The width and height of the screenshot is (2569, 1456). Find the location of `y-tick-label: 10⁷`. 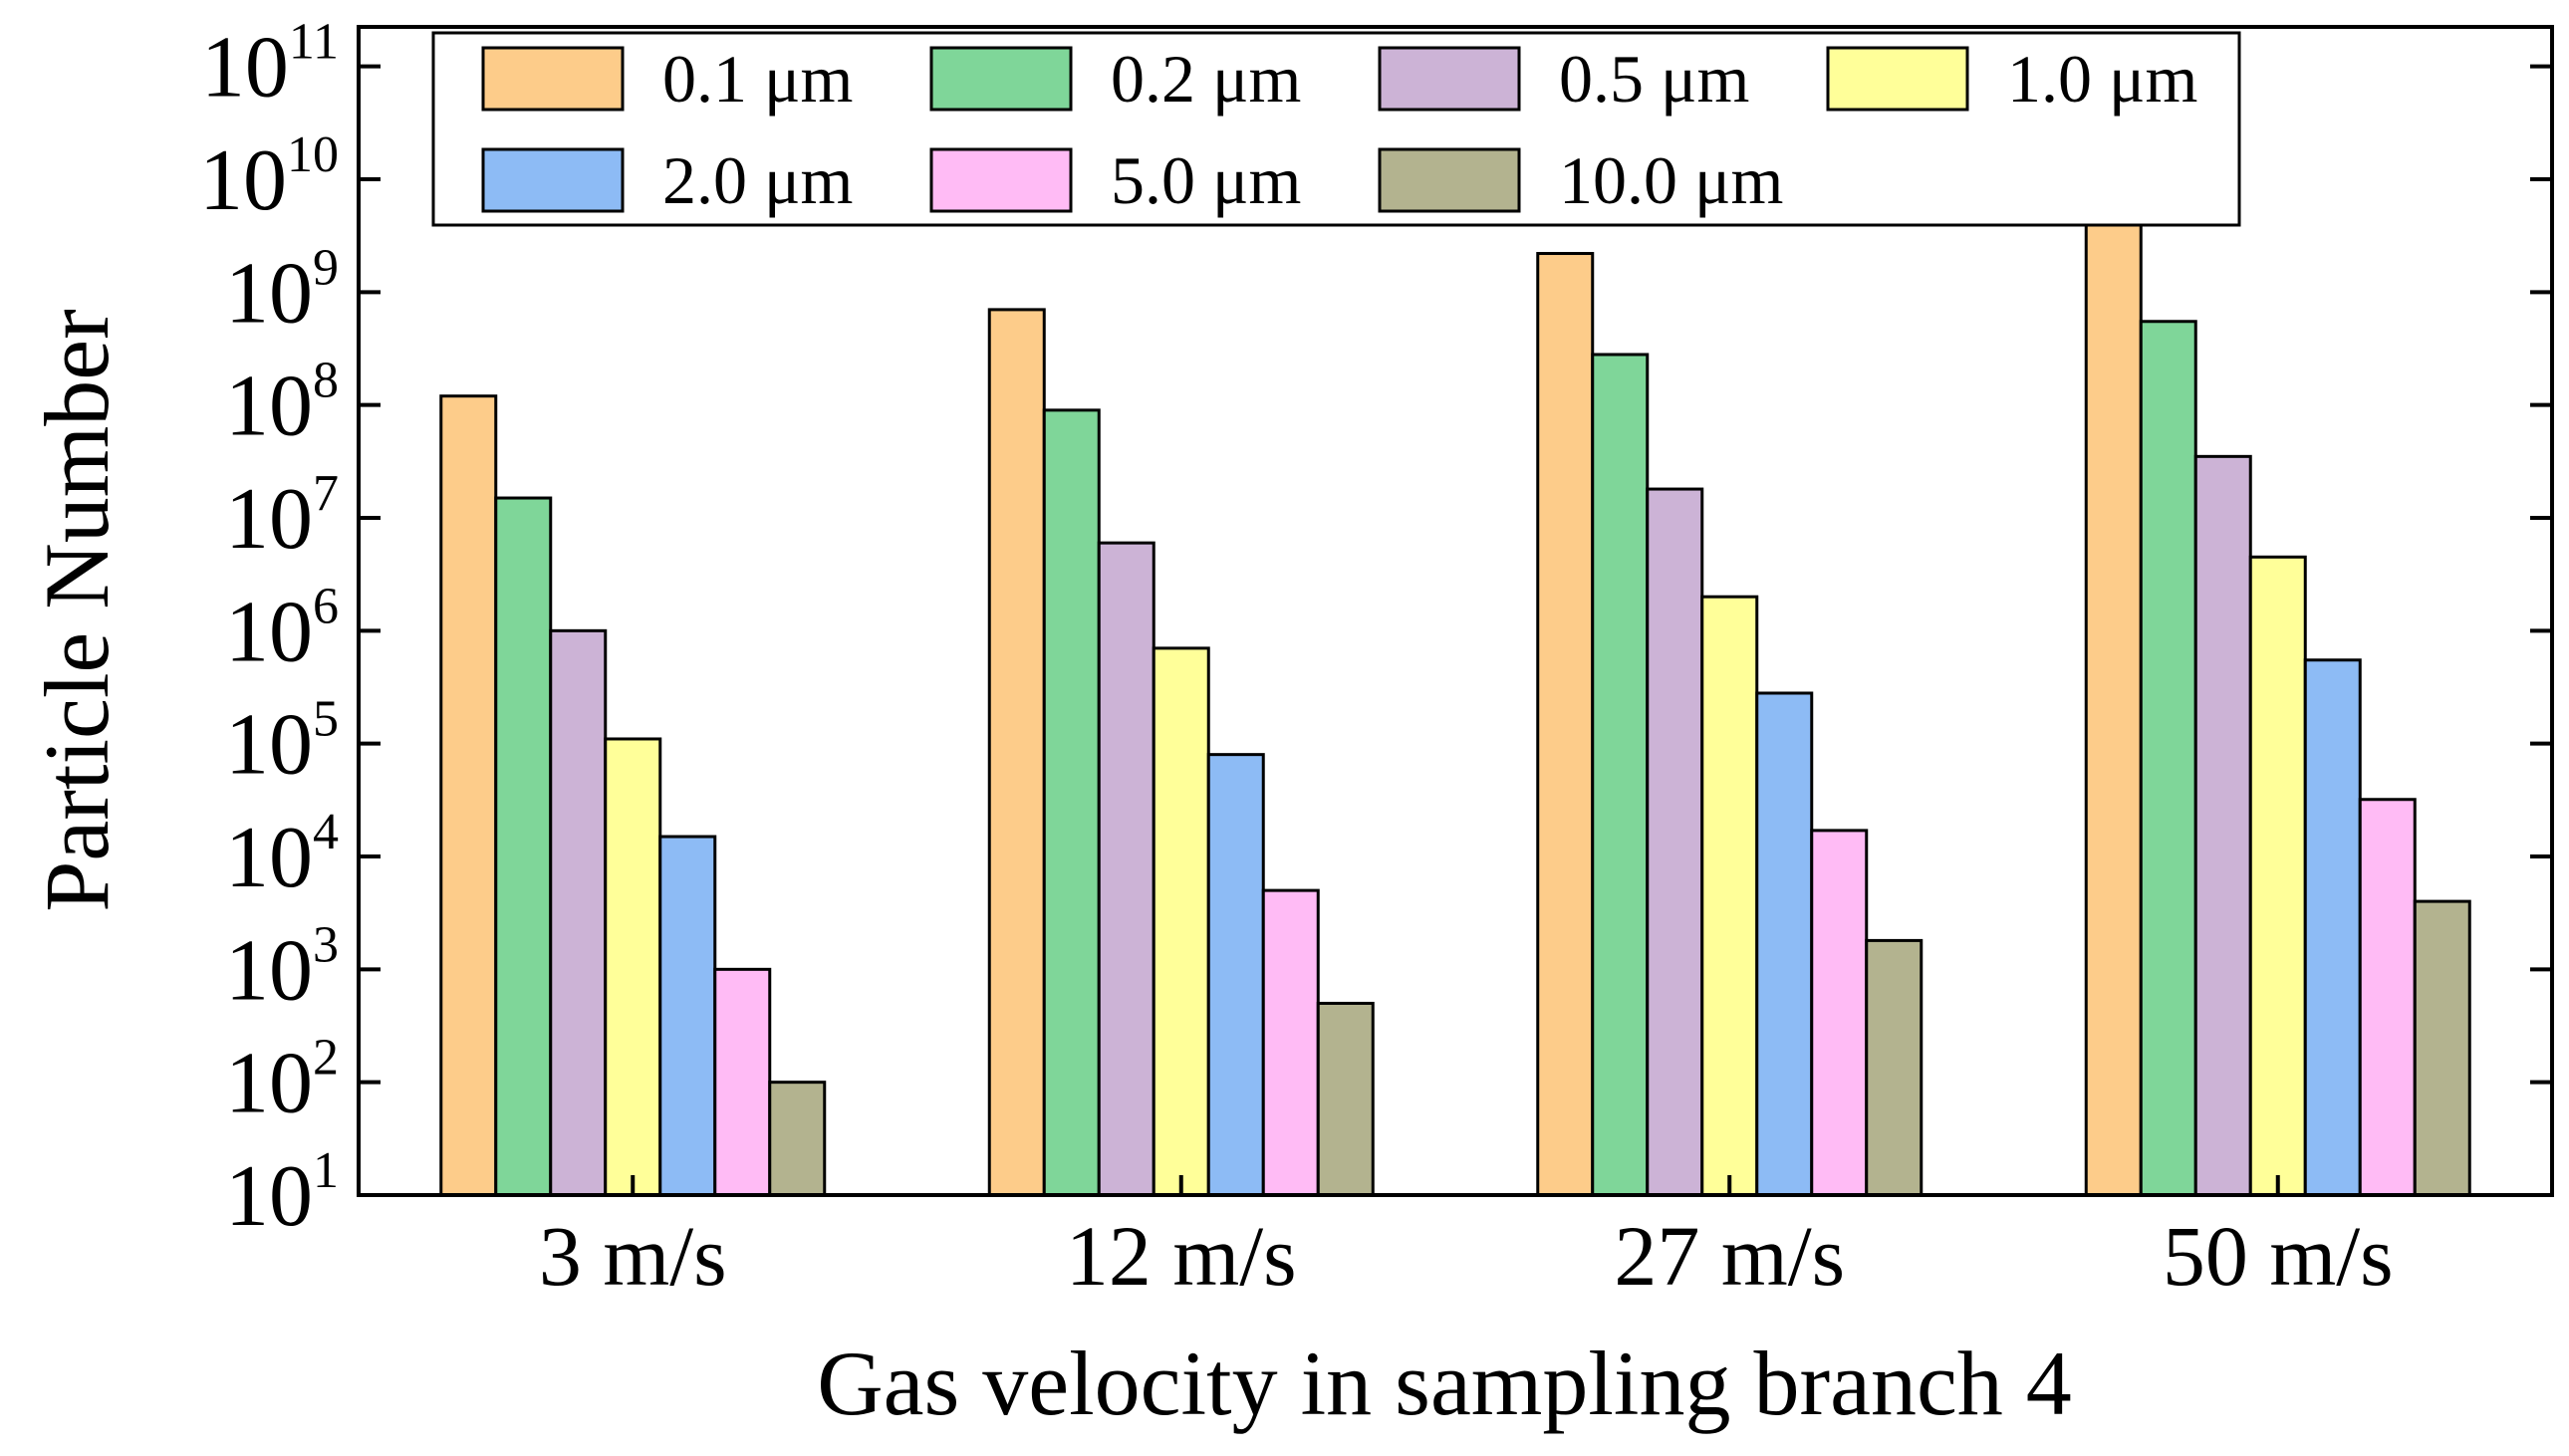

y-tick-label: 10⁷ is located at coordinates (282, 516).